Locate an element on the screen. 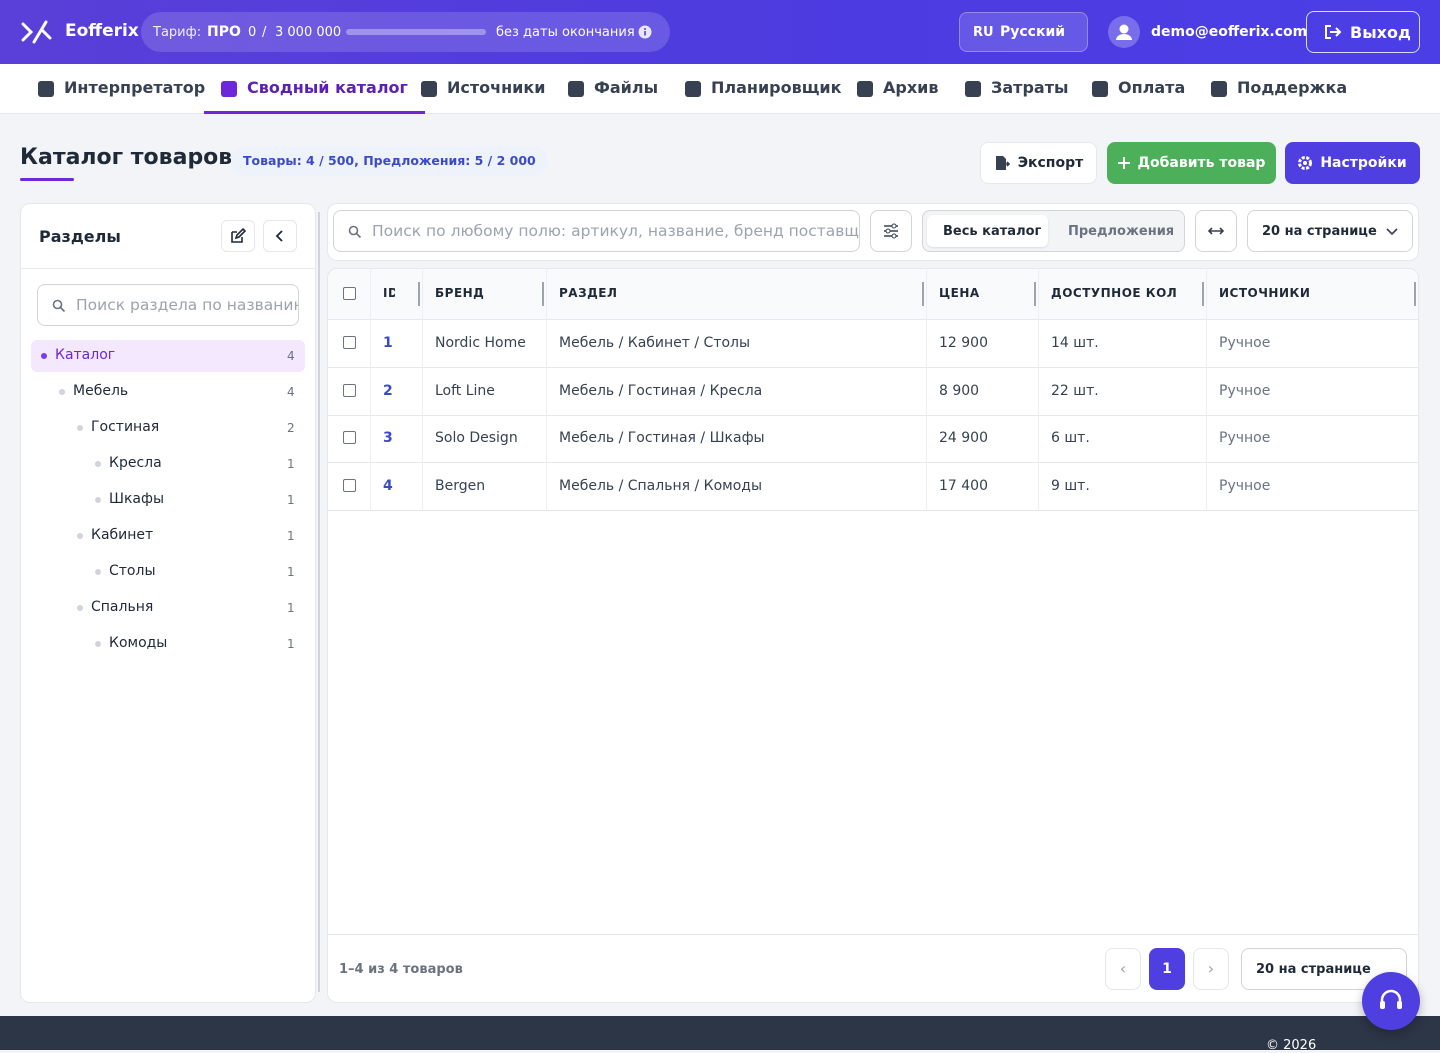 Image resolution: width=1440 pixels, height=1053 pixels. expiry: без даты окончания is located at coordinates (565, 32).